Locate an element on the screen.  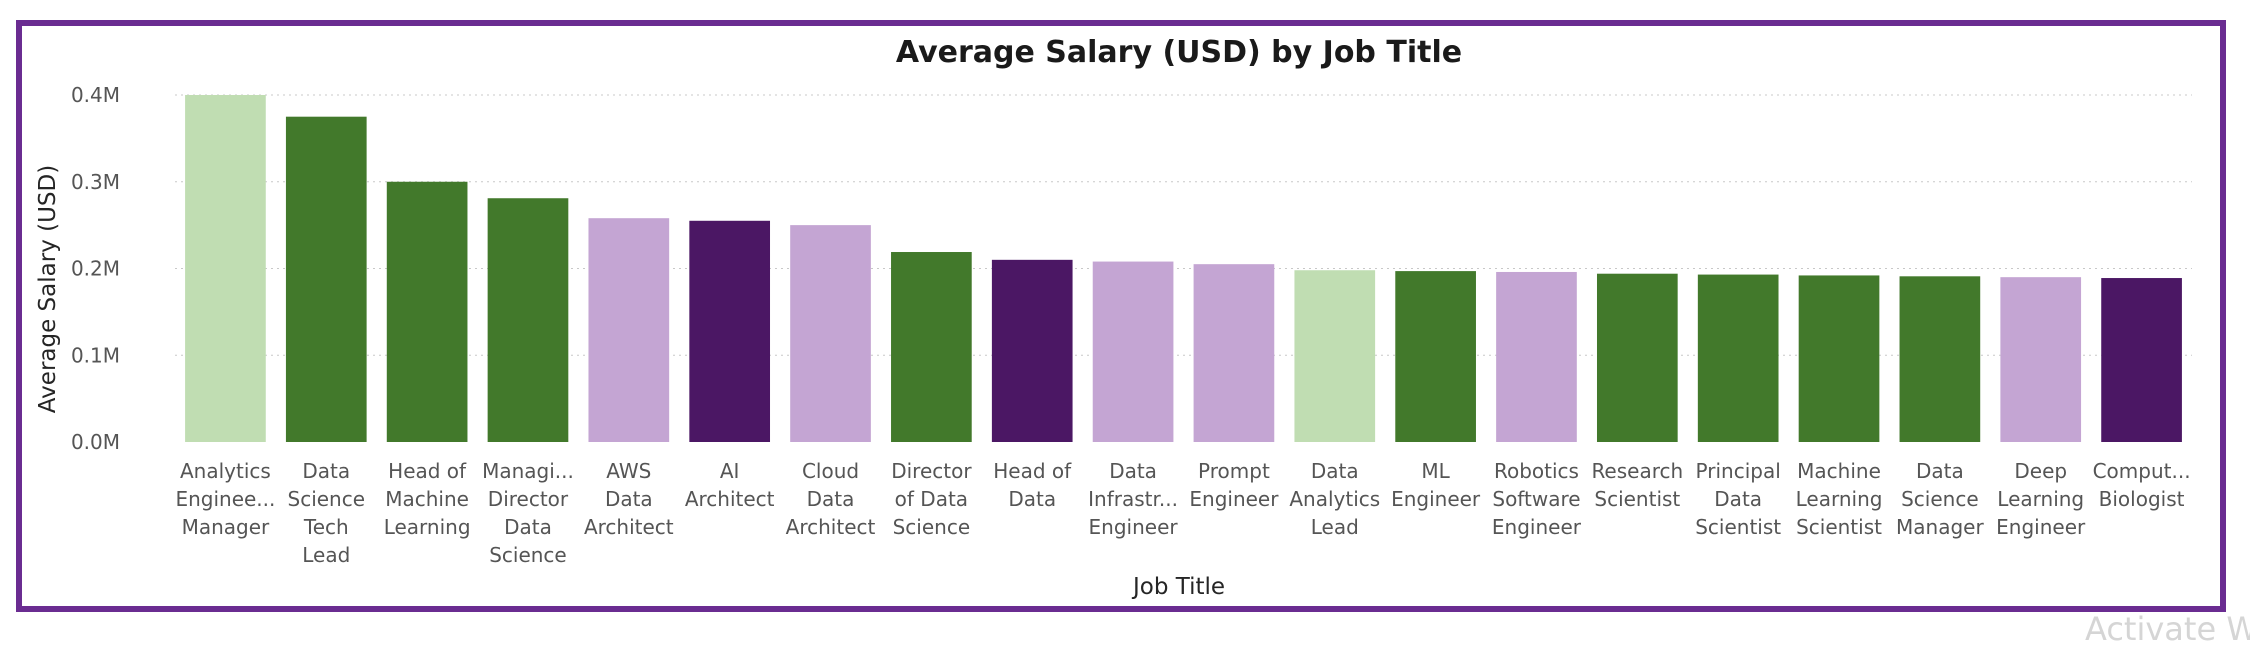
chart-title: Average Salary (USD) by Job Title is located at coordinates (1179, 52).